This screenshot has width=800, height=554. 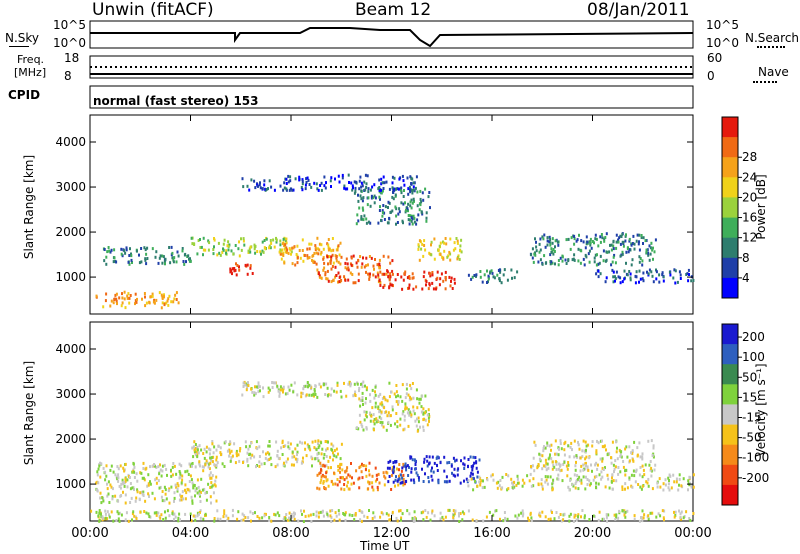 What do you see at coordinates (746, 278) in the screenshot?
I see `colorbar-tick-label: 4` at bounding box center [746, 278].